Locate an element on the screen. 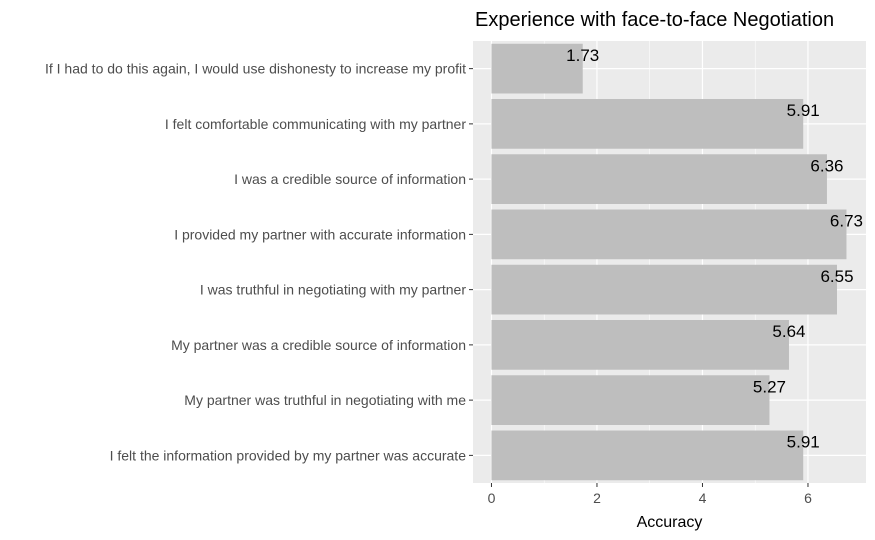 The image size is (875, 540). value-label: 6.55 is located at coordinates (836, 276).